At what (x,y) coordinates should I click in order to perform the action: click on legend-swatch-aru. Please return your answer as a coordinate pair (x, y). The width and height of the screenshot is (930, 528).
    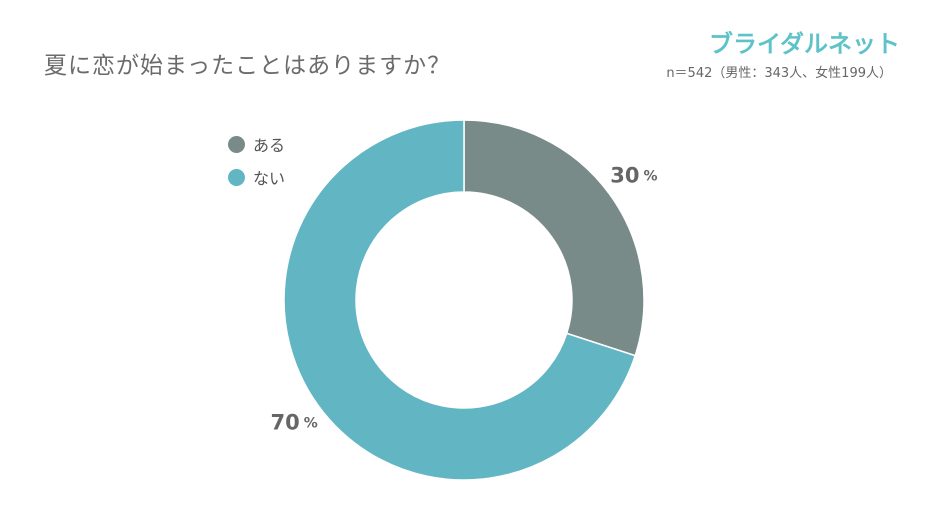
    Looking at the image, I should click on (236, 144).